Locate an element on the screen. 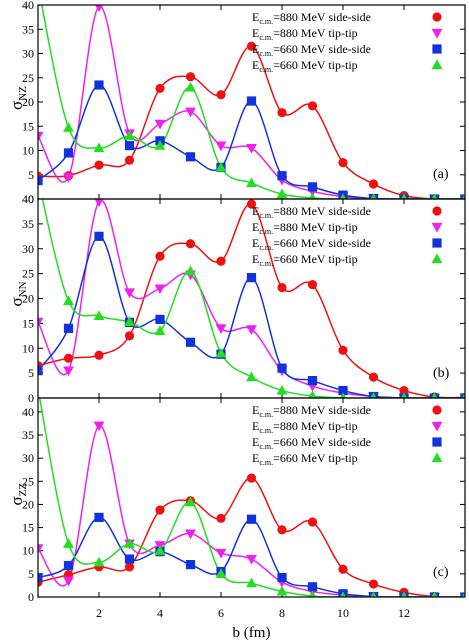  x-tick-label: 10 is located at coordinates (343, 613).